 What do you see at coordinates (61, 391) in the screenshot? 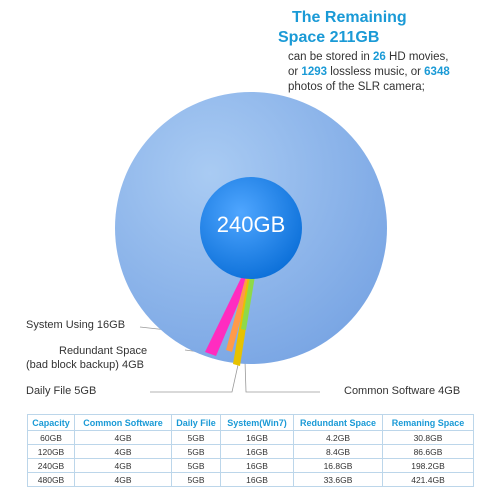
I see `label-daily: Daily File 5GB` at bounding box center [61, 391].